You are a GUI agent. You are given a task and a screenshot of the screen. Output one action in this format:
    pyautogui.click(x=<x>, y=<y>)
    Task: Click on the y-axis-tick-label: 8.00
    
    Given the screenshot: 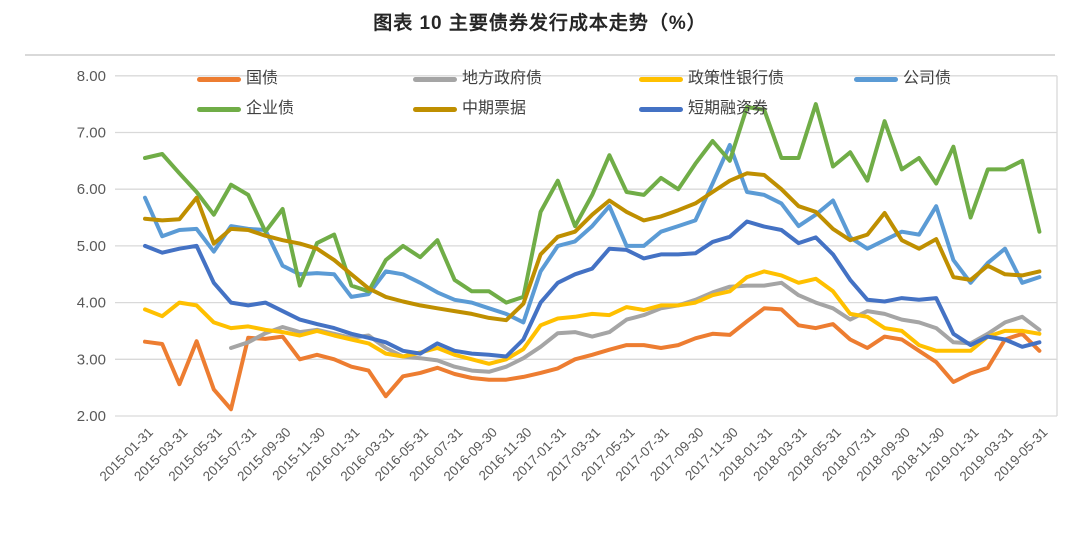 What is the action you would take?
    pyautogui.click(x=91, y=76)
    